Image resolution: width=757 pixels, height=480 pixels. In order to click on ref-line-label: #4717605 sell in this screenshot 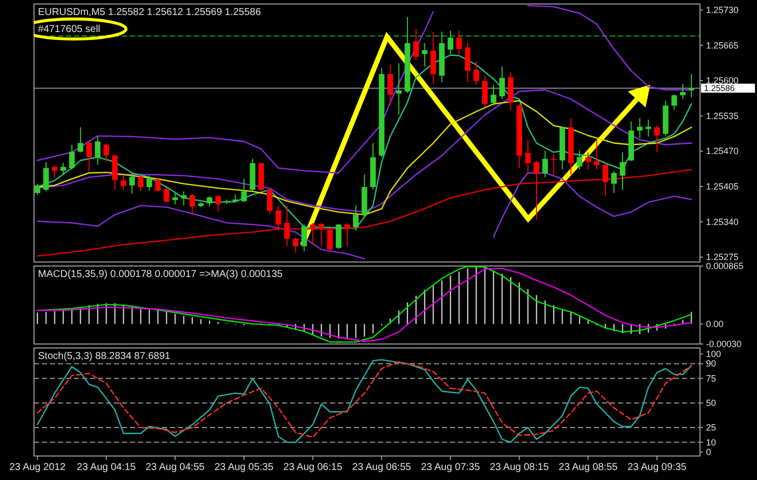, I will do `click(69, 30)`.